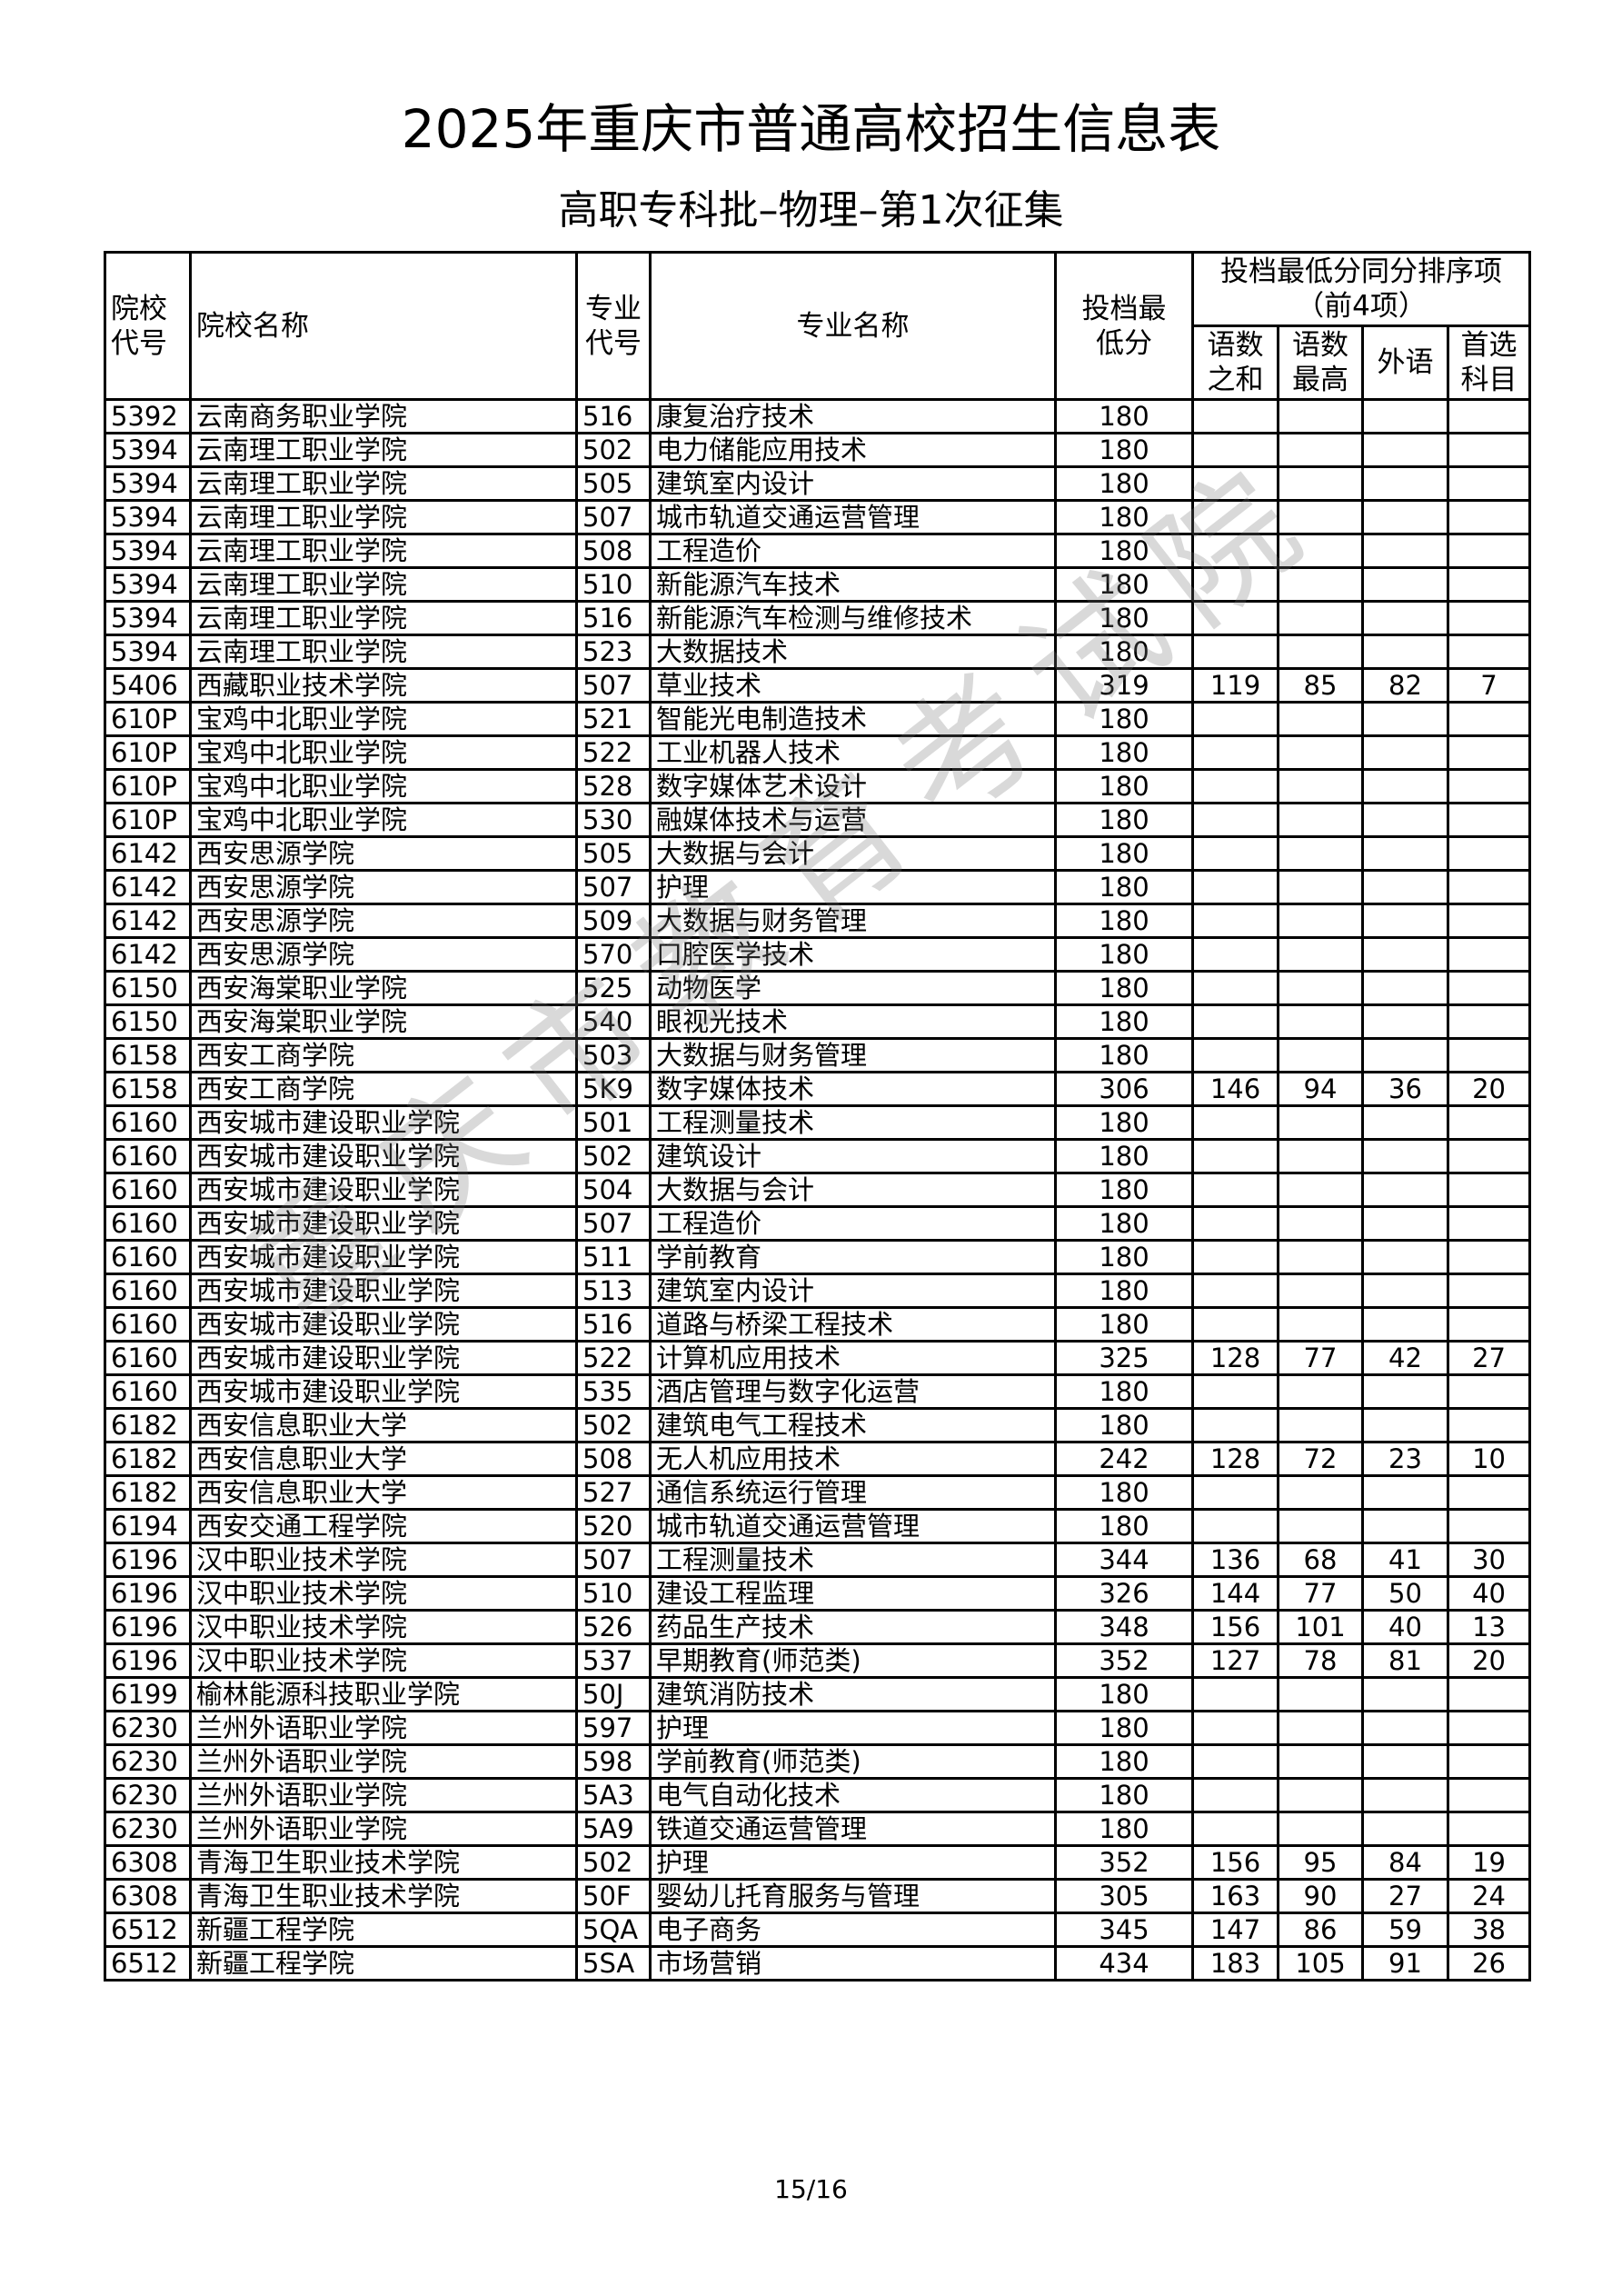 The width and height of the screenshot is (1622, 2296). Describe the element at coordinates (853, 1795) in the screenshot. I see `cell-major-name: 电气自动化技术` at that location.